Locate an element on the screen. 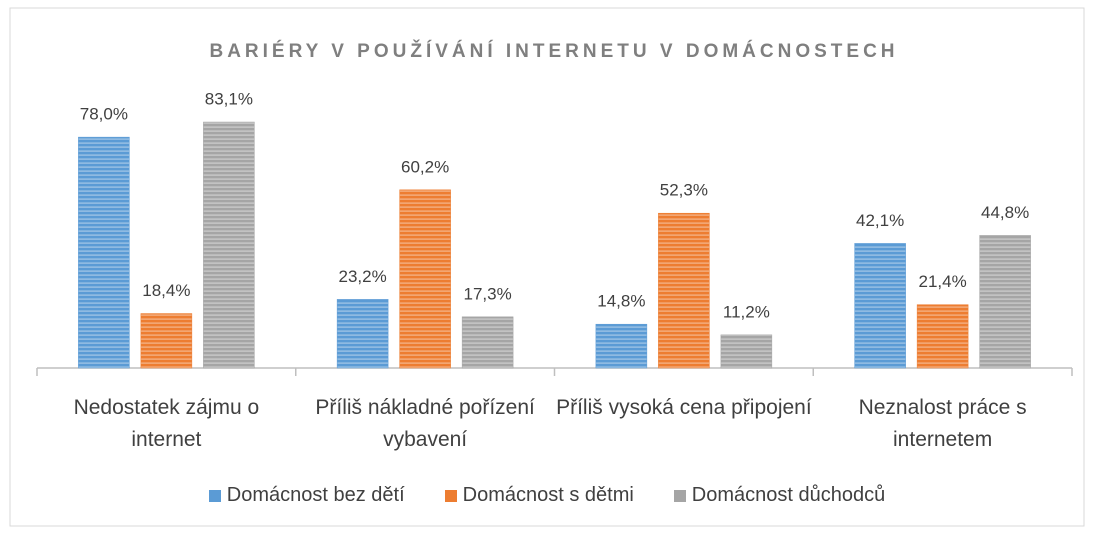 This screenshot has width=1094, height=534. data-label: 42,1% is located at coordinates (880, 220).